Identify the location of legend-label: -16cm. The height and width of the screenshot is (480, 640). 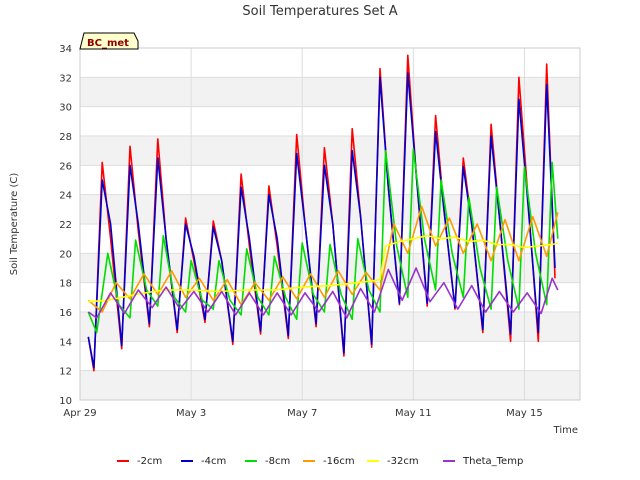
(339, 461).